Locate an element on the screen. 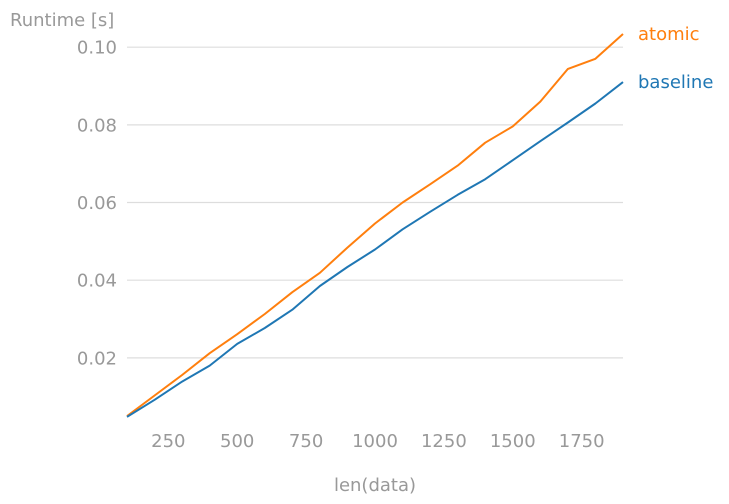  x-tick-label: 1250 is located at coordinates (444, 441).